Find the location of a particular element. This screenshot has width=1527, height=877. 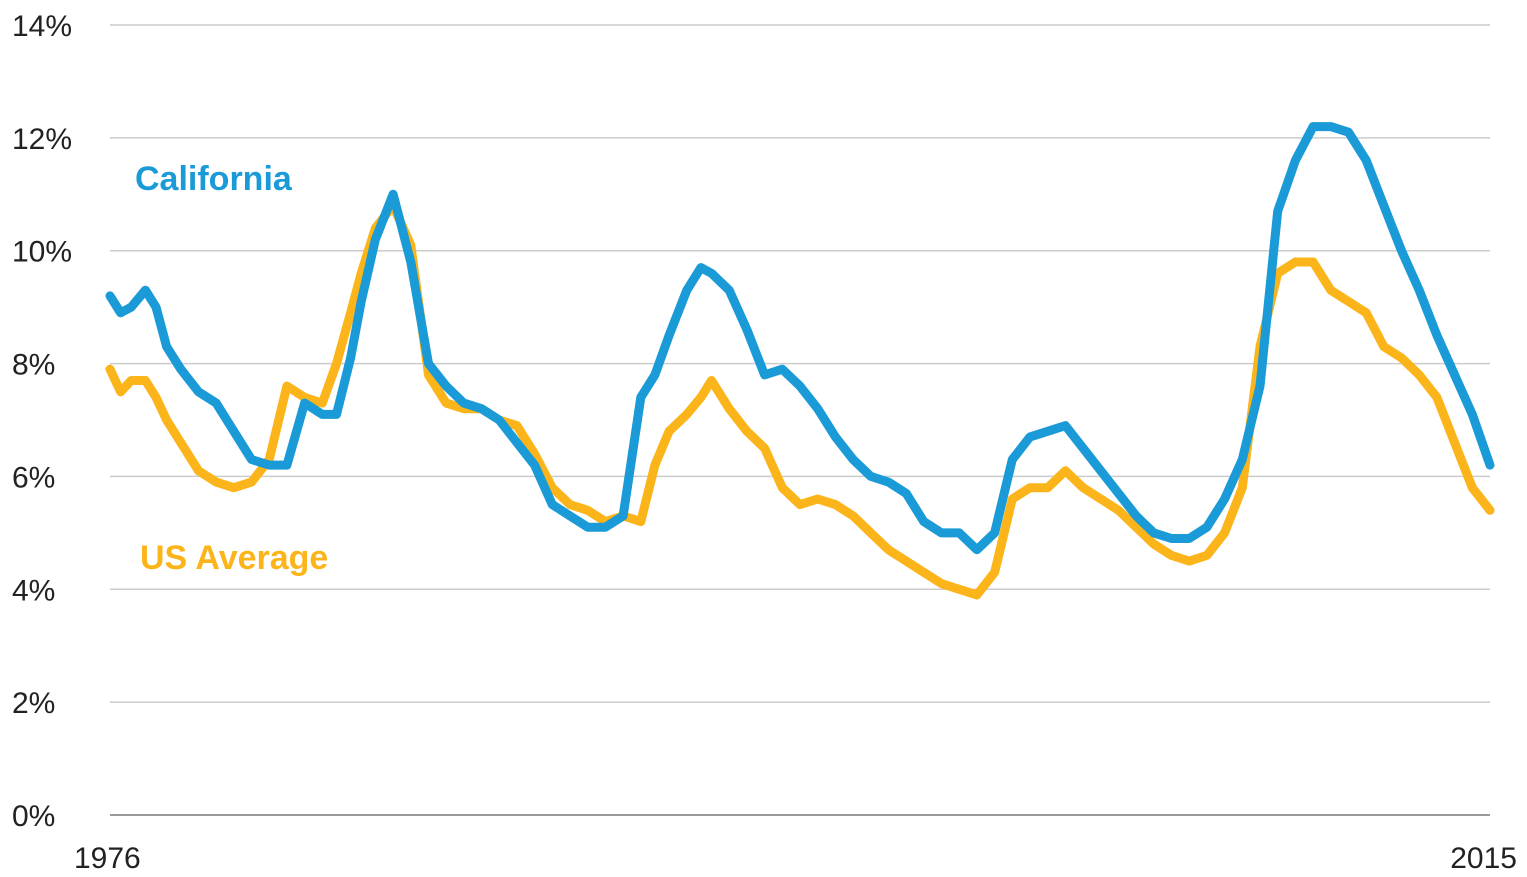

y-tick-label: 10% is located at coordinates (42, 252).